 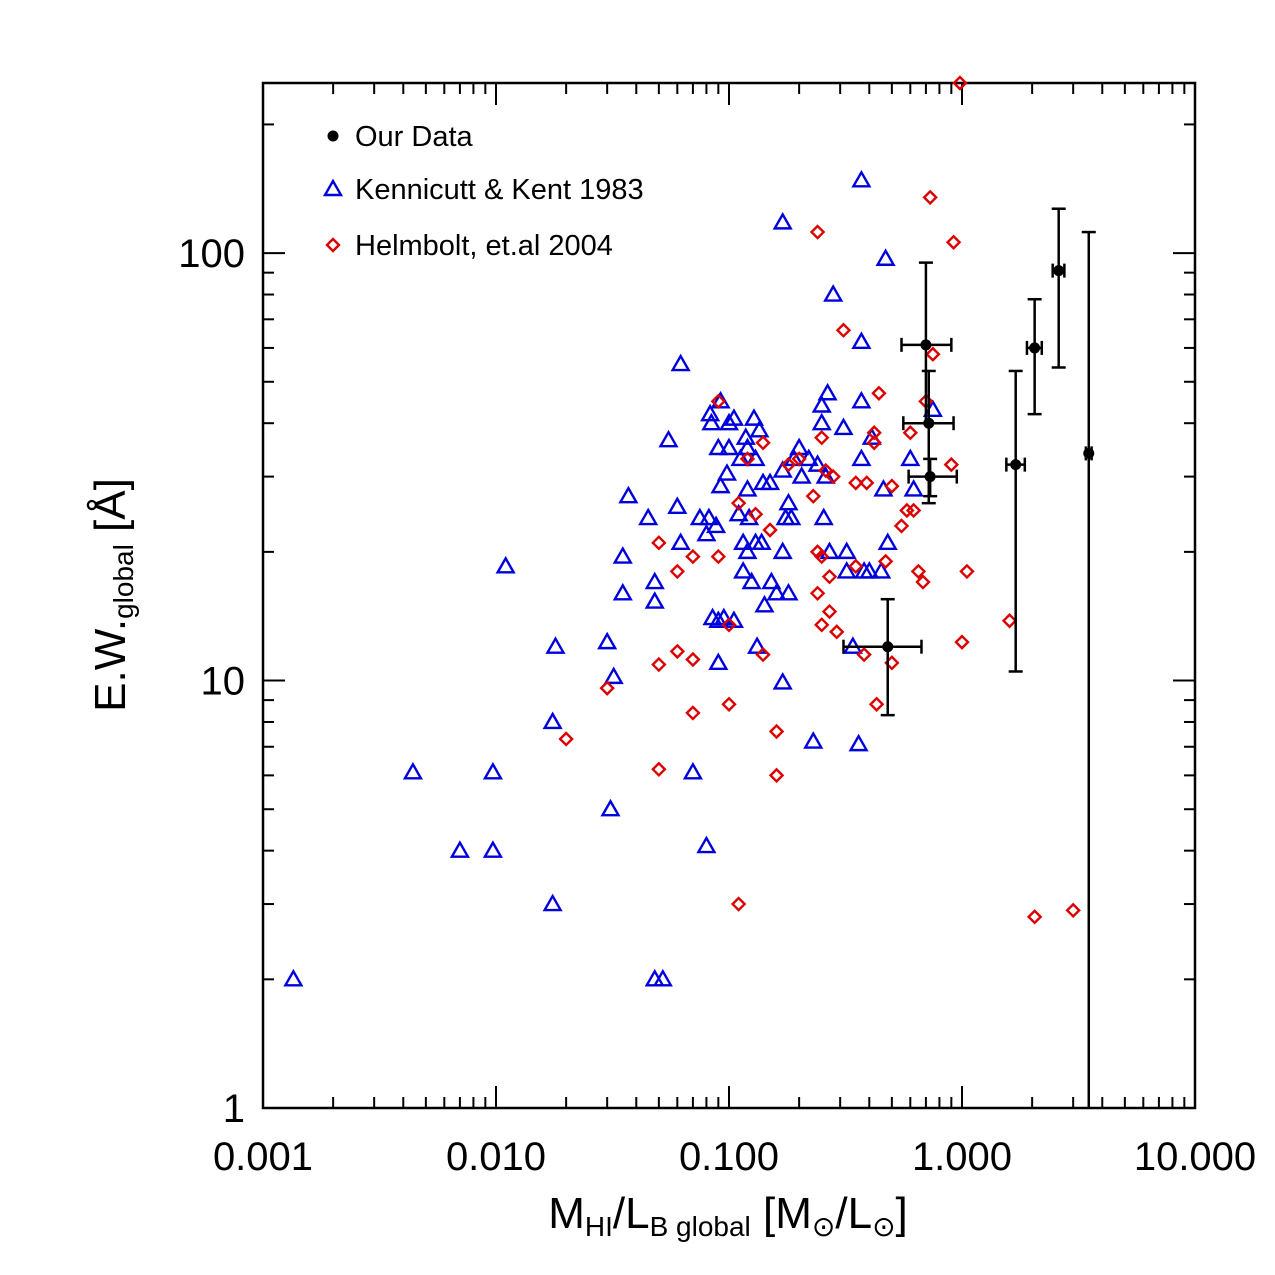 I want to click on legend-label: Kennicutt & Kent 1983, so click(x=499, y=190).